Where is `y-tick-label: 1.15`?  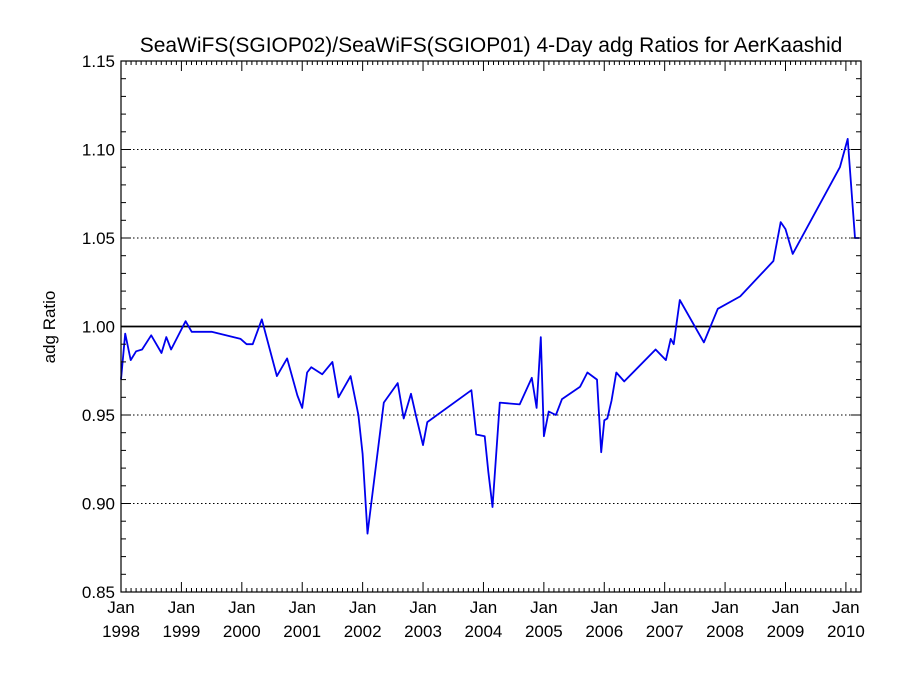
y-tick-label: 1.15 is located at coordinates (98, 61).